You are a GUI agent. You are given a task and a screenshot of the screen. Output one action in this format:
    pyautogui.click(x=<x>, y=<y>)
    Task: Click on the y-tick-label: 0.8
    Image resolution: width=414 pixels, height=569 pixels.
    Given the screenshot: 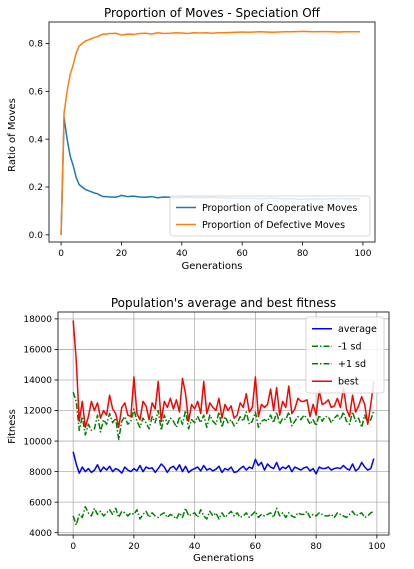 What is the action you would take?
    pyautogui.click(x=36, y=45)
    